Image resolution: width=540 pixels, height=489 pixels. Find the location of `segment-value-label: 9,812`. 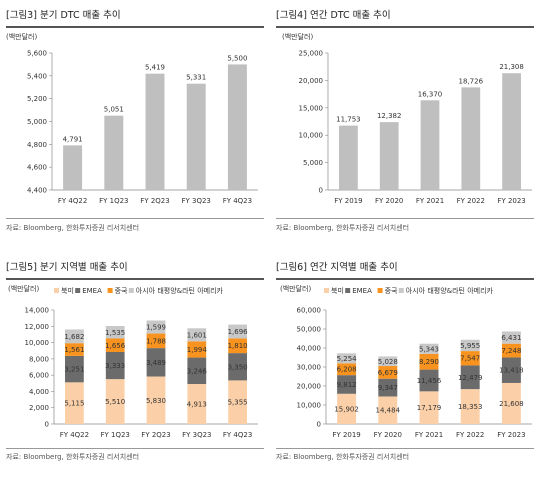

segment-value-label: 9,812 is located at coordinates (347, 385).